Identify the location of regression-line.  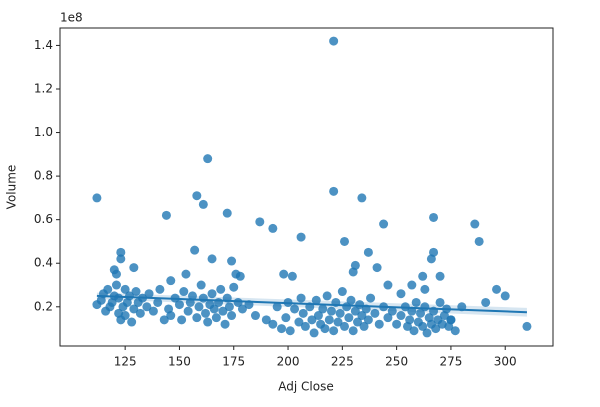
(311, 304).